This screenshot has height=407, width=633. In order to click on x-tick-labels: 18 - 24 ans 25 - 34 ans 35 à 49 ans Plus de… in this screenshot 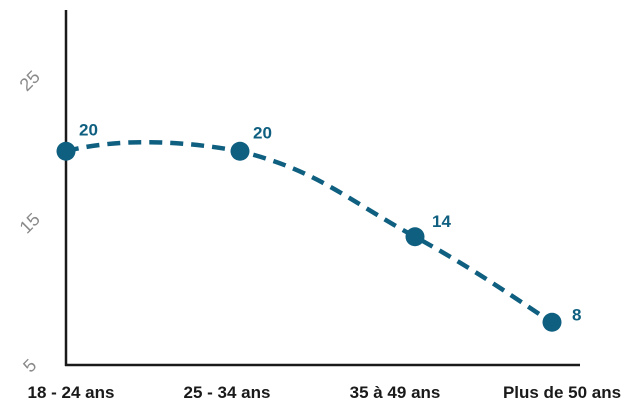, I will do `click(325, 392)`.